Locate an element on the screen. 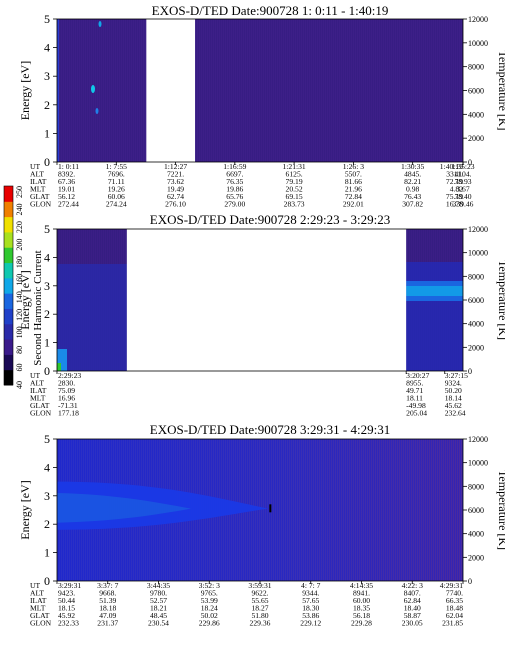 Image resolution: width=505 pixels, height=649 pixels. y-tick-label: 1 is located at coordinates (47, 133).